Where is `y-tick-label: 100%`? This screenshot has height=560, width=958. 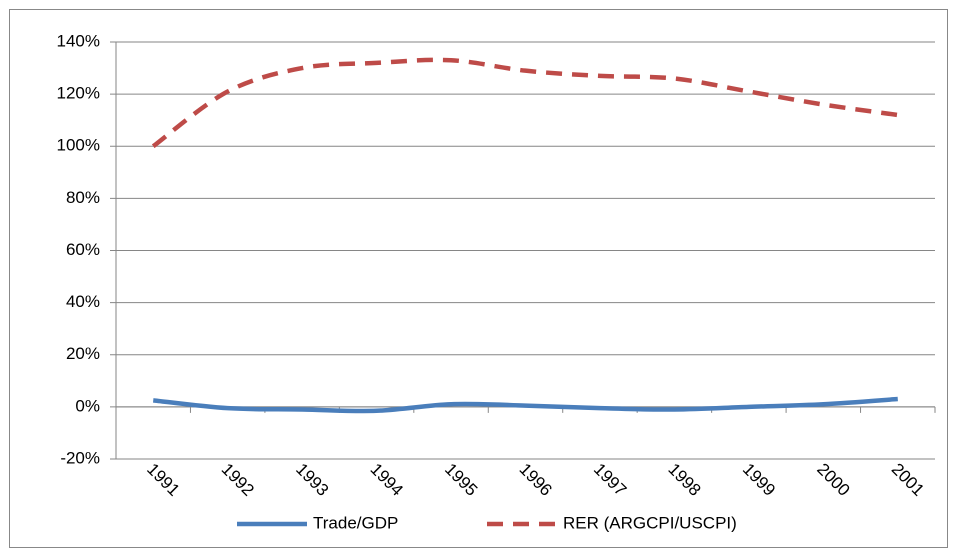
y-tick-label: 100% is located at coordinates (78, 145).